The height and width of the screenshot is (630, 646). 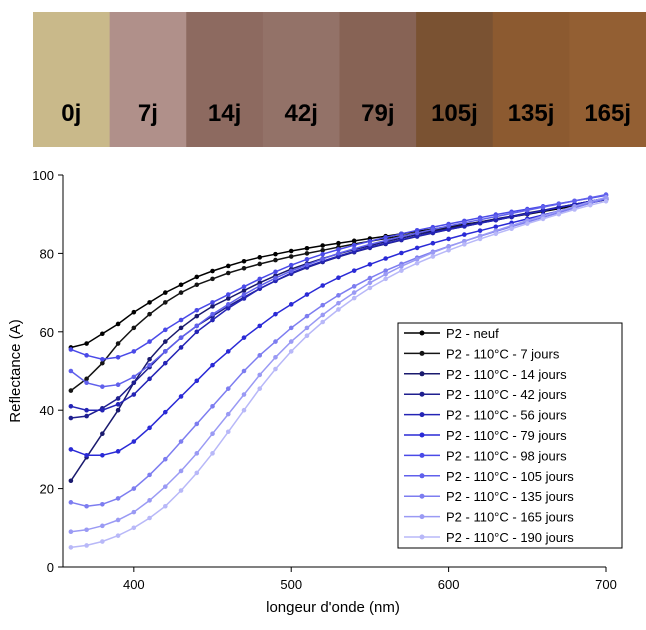 I want to click on legend-label: P2 - 110°C - 165 jours, so click(x=510, y=517).